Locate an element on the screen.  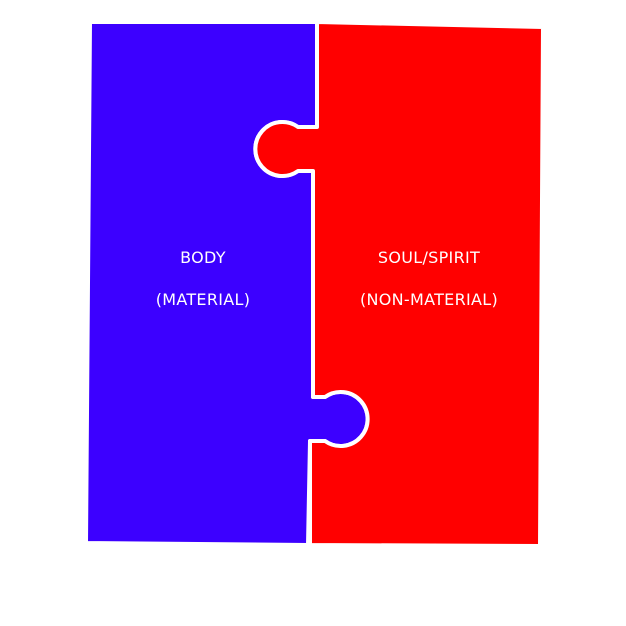
soul-spirit-label: SOUL/SPIRIT is located at coordinates (429, 257).